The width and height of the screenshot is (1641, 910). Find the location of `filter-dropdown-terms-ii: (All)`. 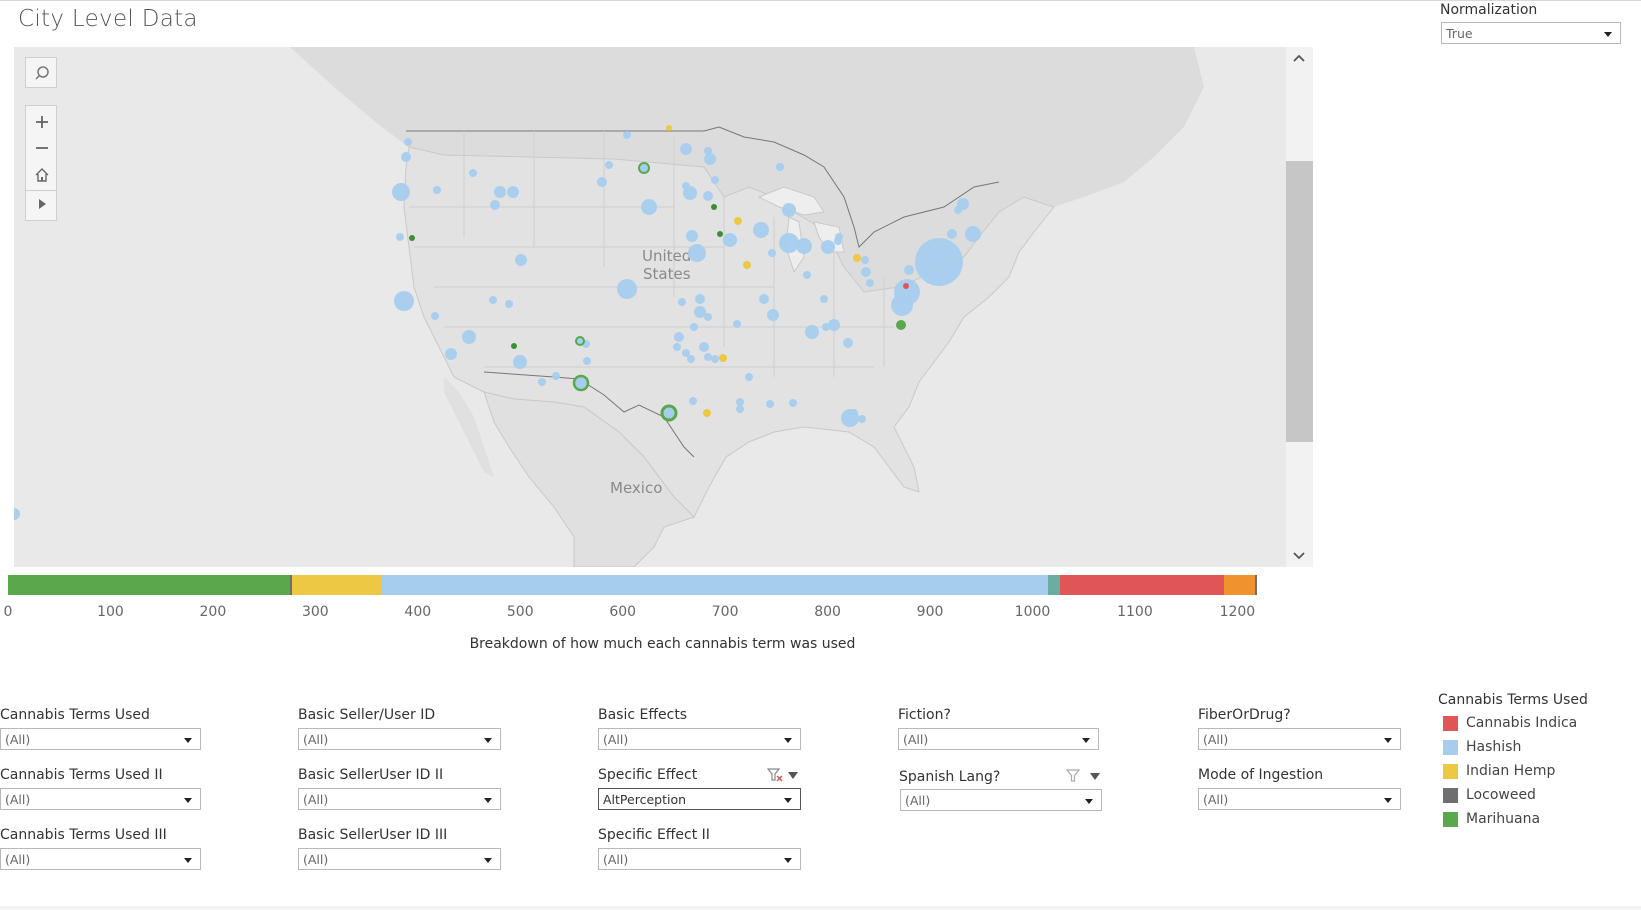

filter-dropdown-terms-ii: (All) is located at coordinates (100, 799).